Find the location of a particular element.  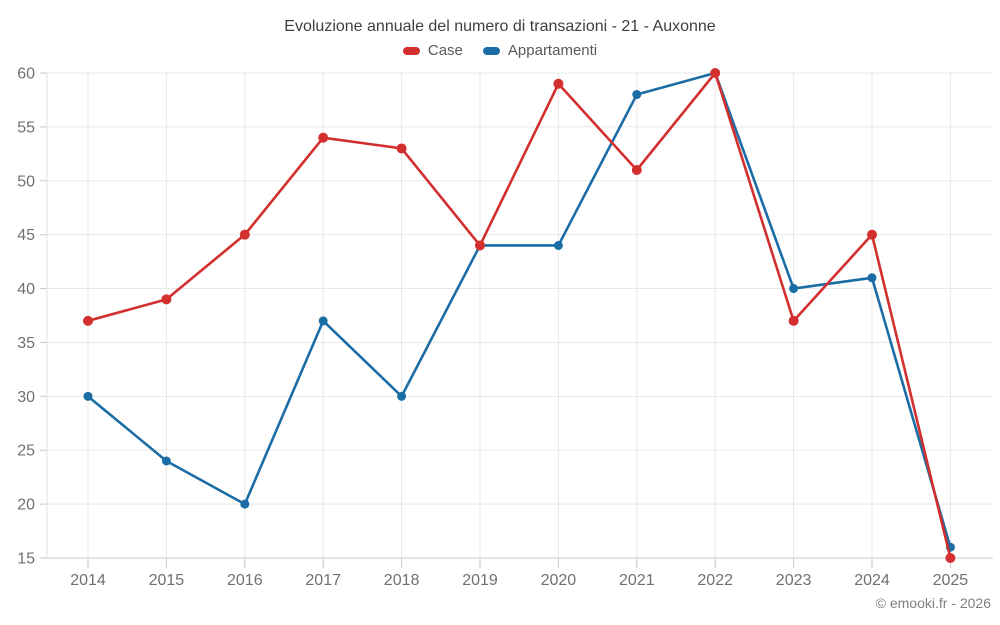

data-point-case-2024 is located at coordinates (872, 234).